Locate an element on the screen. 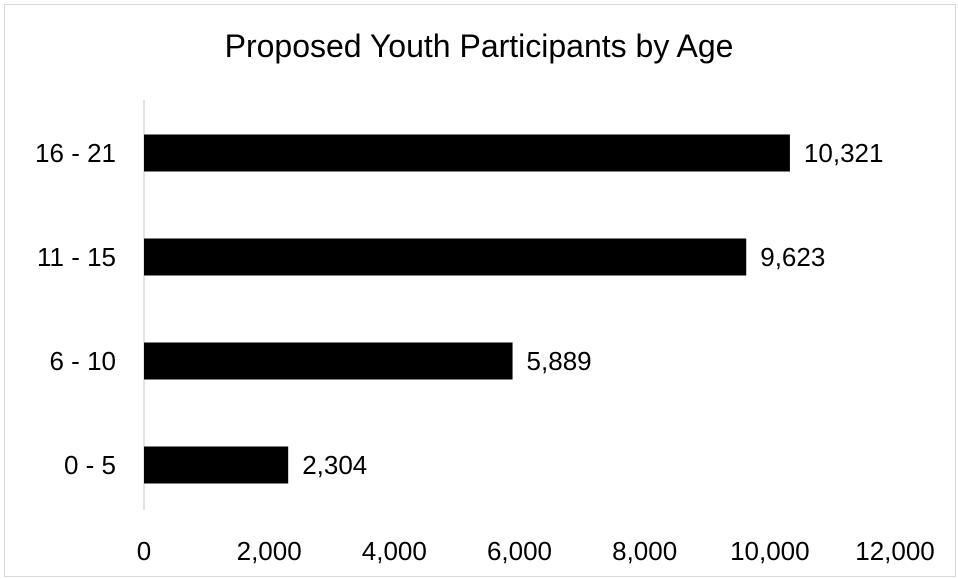 This screenshot has height=579, width=958. x-tick-label: 4,000 is located at coordinates (394, 551).